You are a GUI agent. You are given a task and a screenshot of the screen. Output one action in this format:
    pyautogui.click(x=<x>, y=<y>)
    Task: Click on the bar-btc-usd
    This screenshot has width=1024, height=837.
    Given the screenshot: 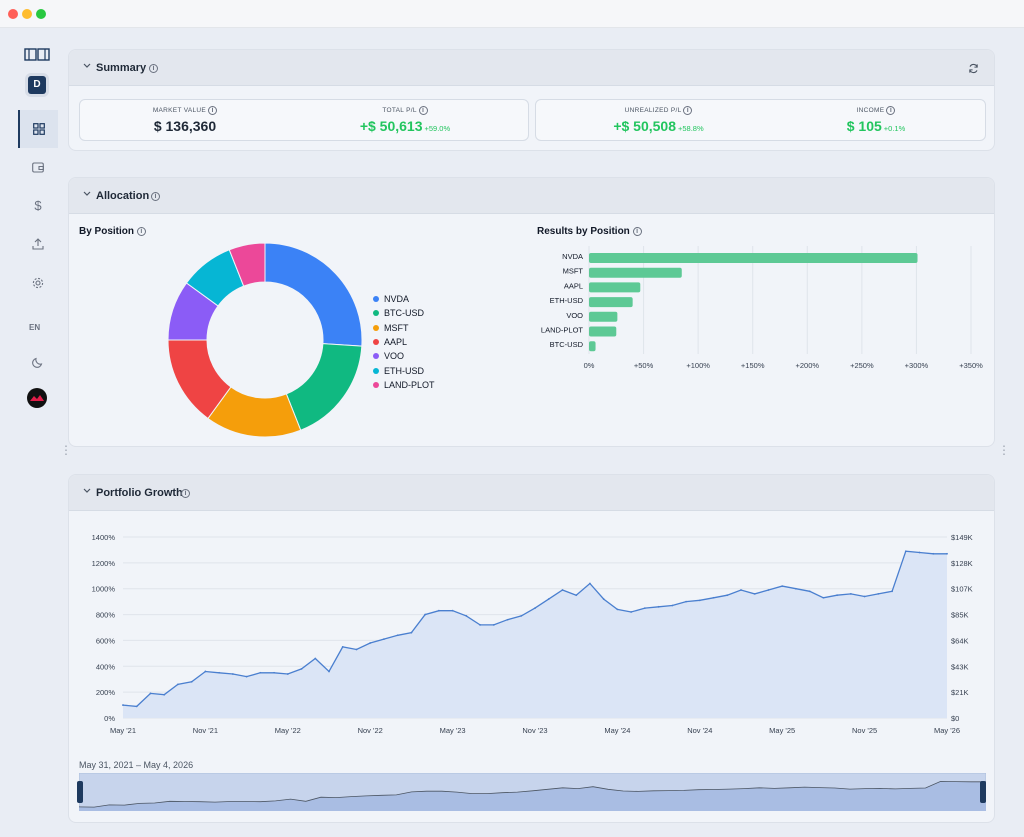 What is the action you would take?
    pyautogui.click(x=592, y=346)
    